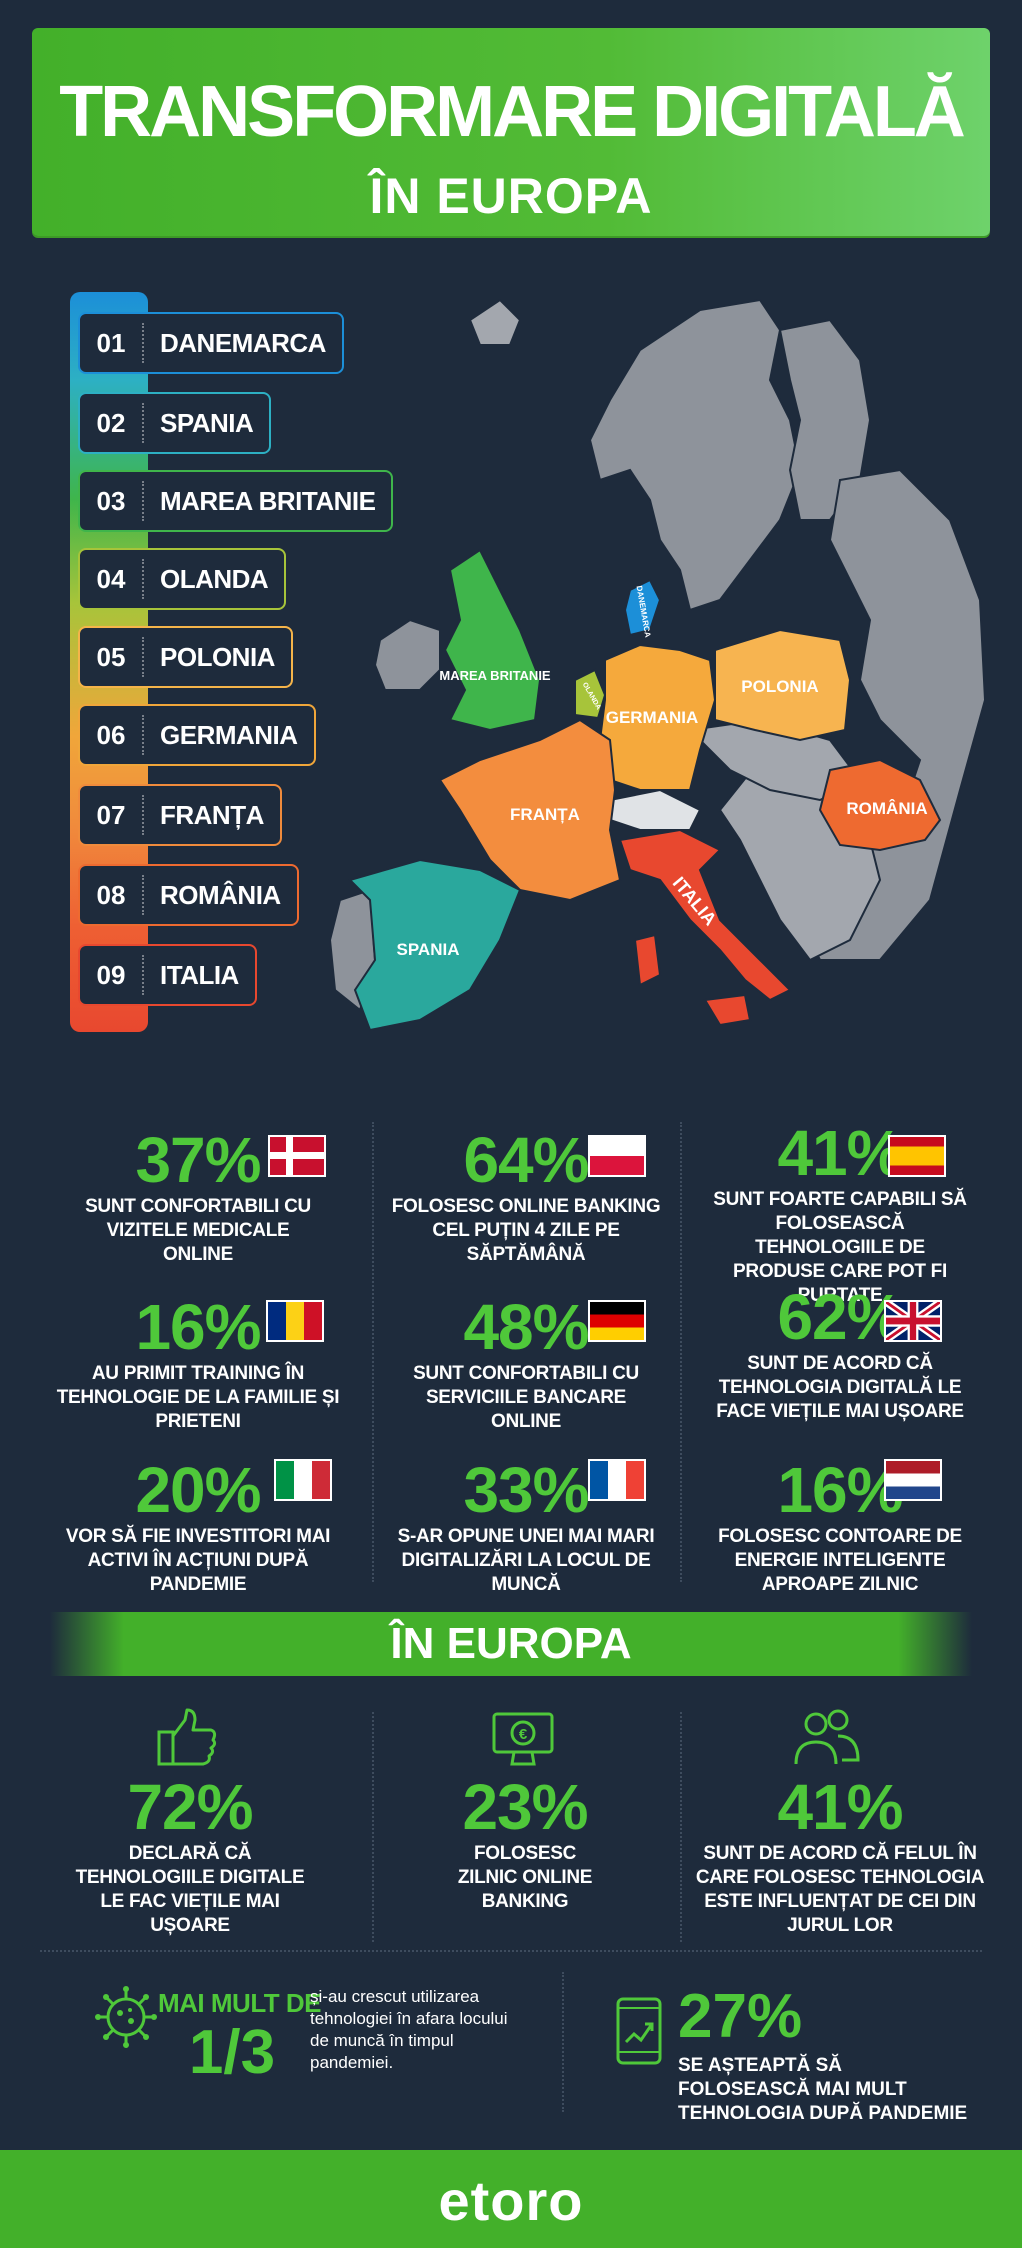  What do you see at coordinates (187, 1737) in the screenshot?
I see `thumbs-up-icon` at bounding box center [187, 1737].